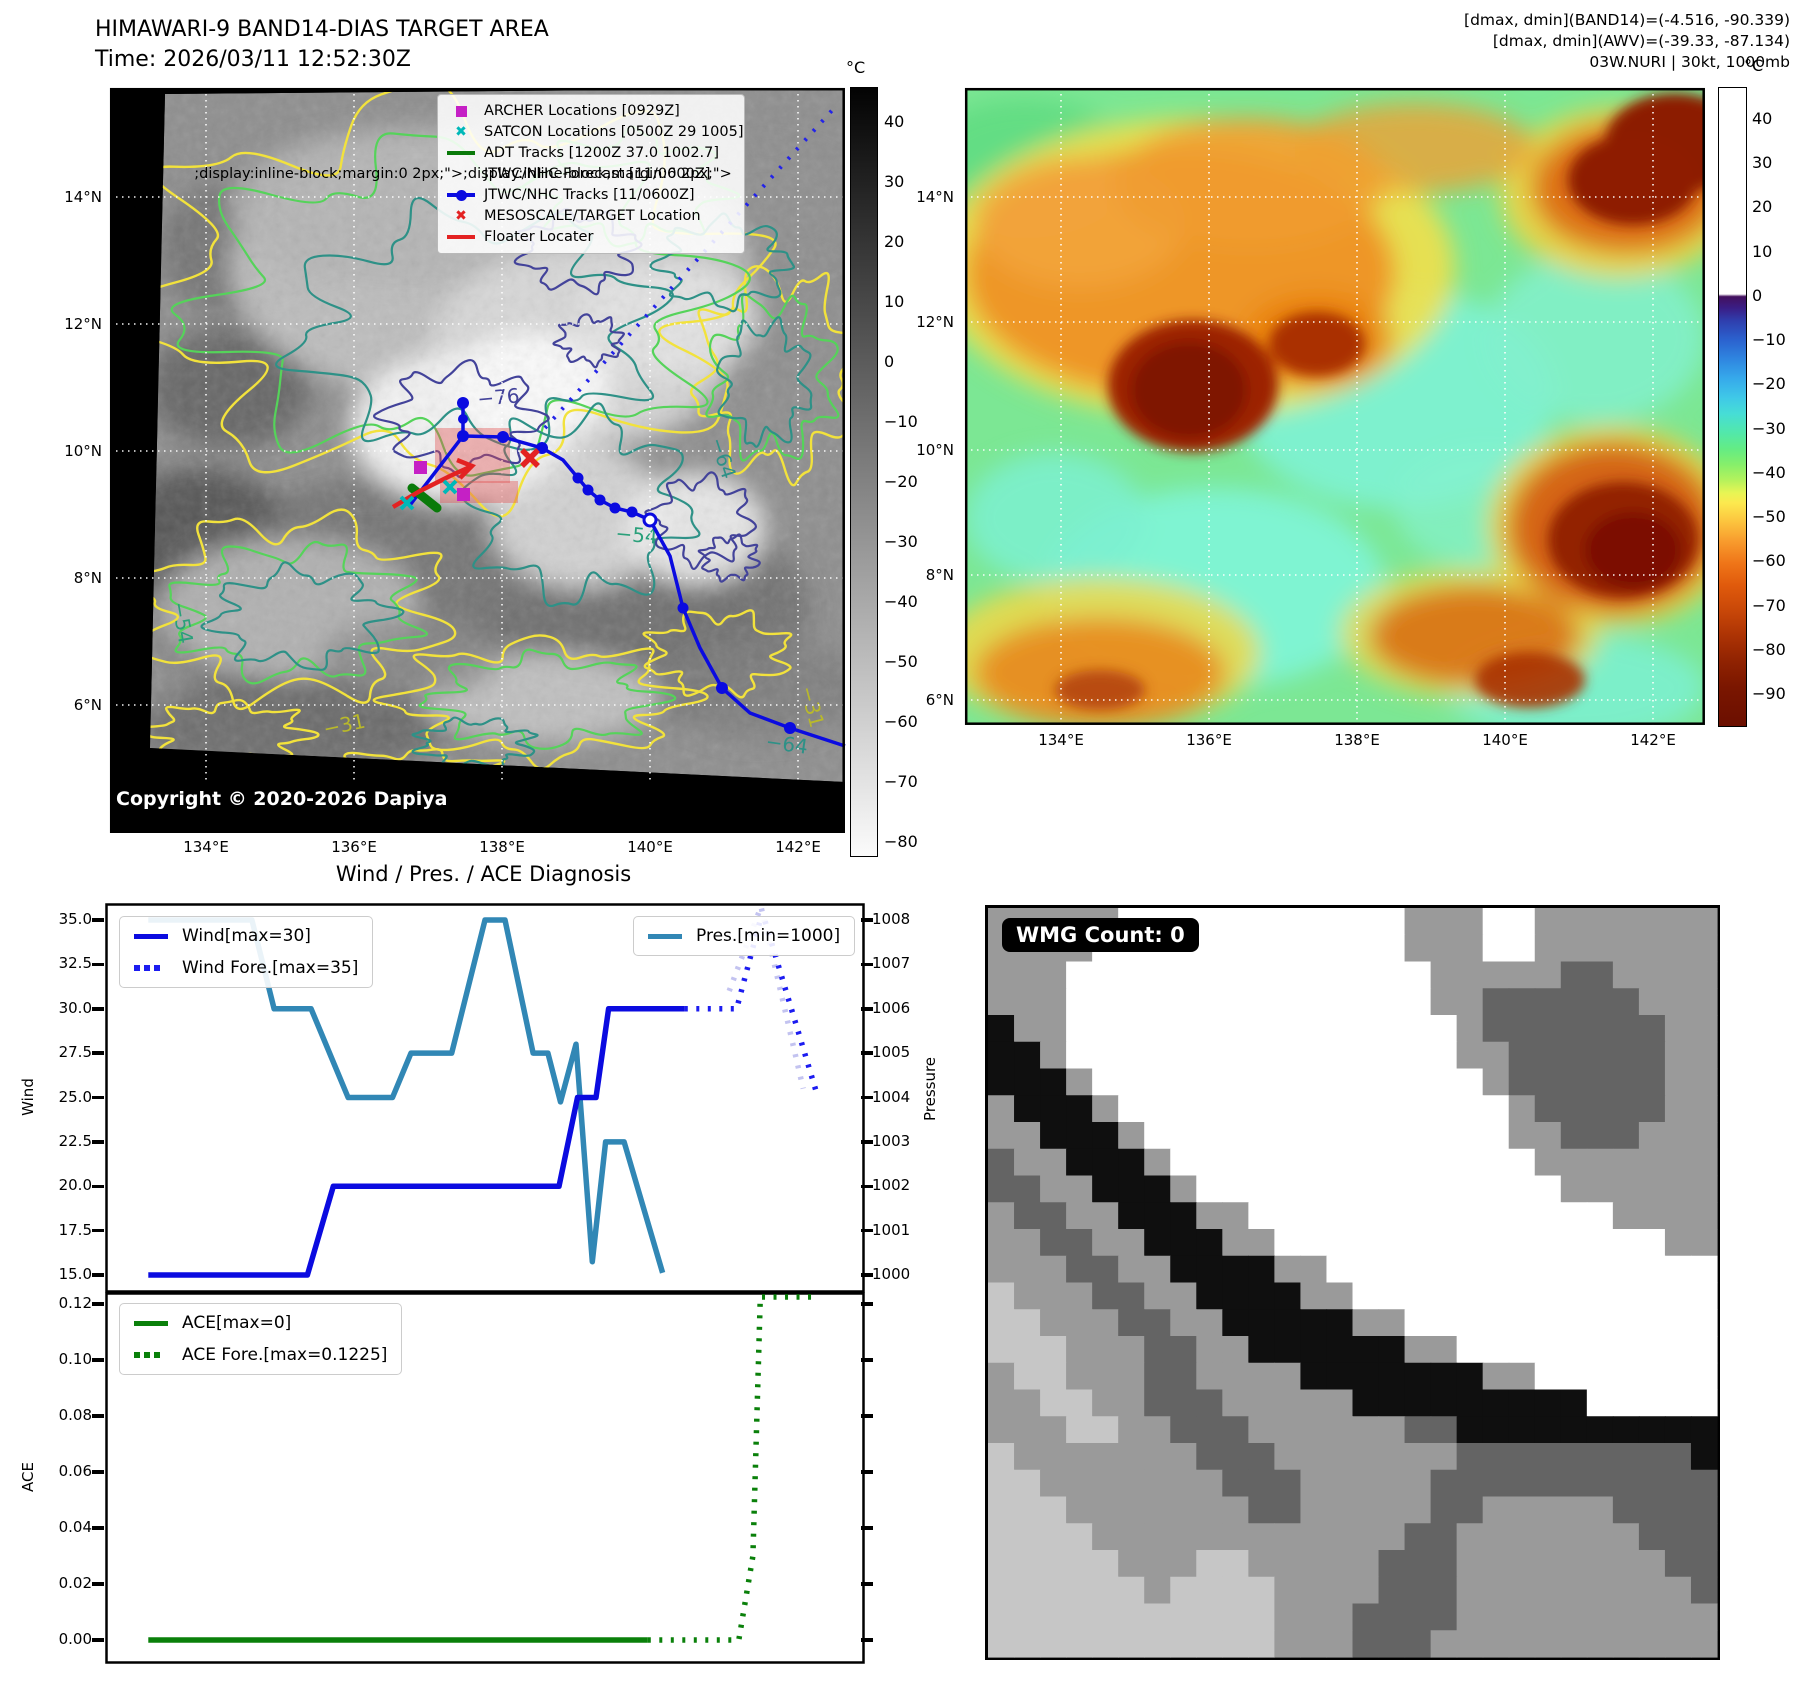 This screenshot has width=1801, height=1690. Describe the element at coordinates (1769, 339) in the screenshot. I see `awv-colorbar-tick: −10` at that location.